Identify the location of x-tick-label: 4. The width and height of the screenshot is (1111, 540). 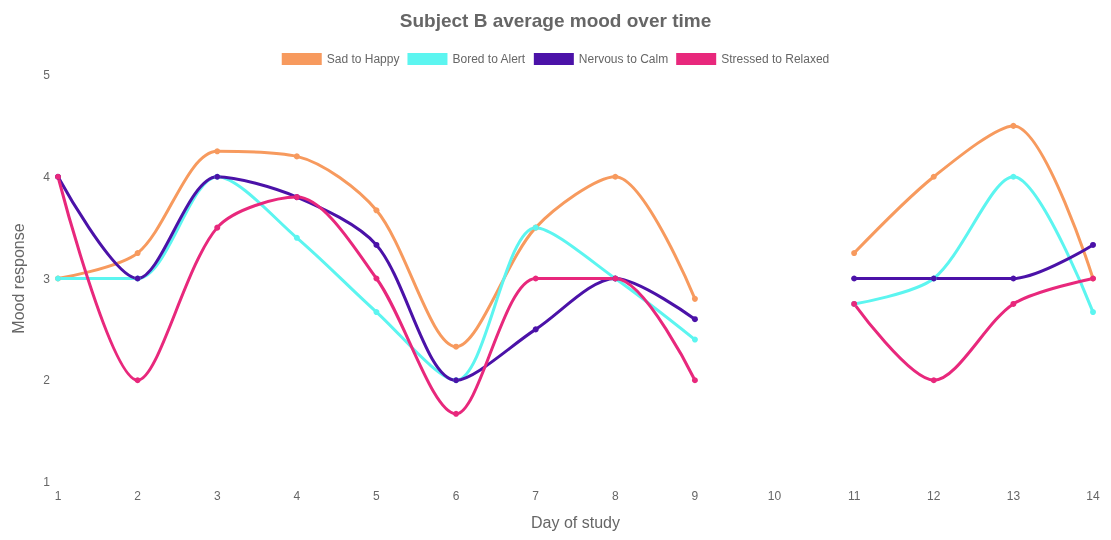
(297, 496).